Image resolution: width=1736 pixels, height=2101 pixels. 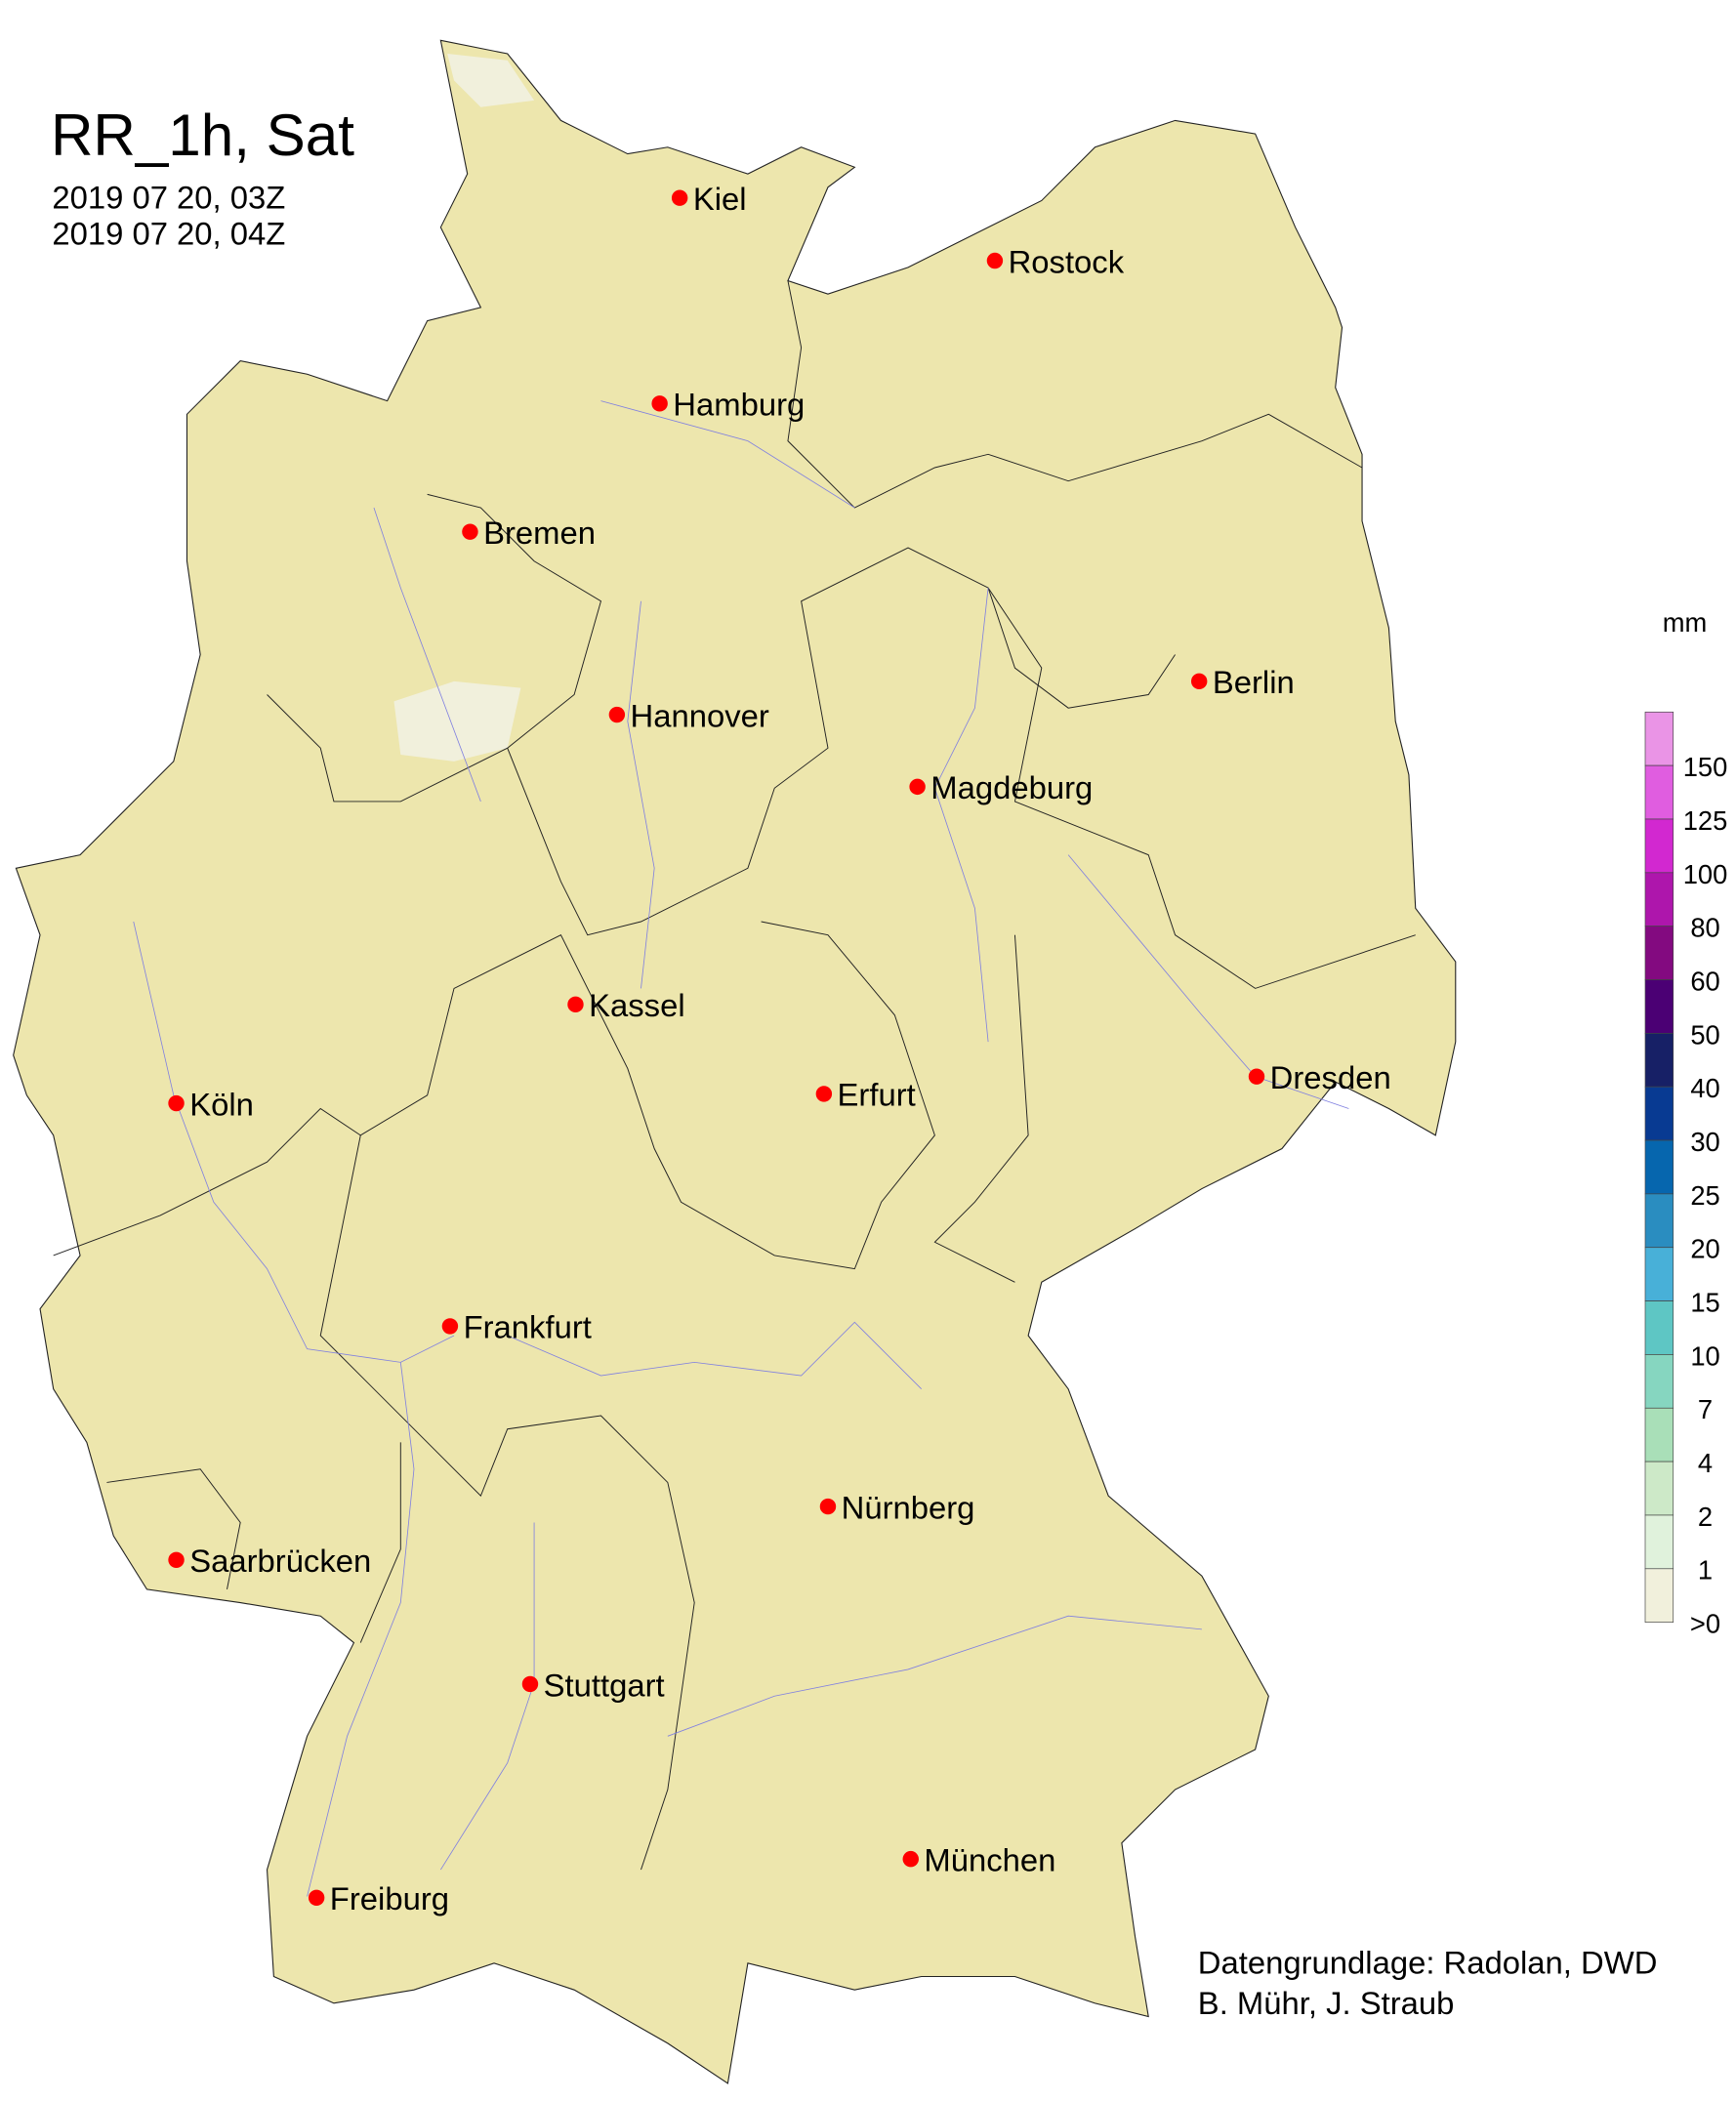 I want to click on city-saarbruecken: Saarbrücken, so click(x=269, y=1561).